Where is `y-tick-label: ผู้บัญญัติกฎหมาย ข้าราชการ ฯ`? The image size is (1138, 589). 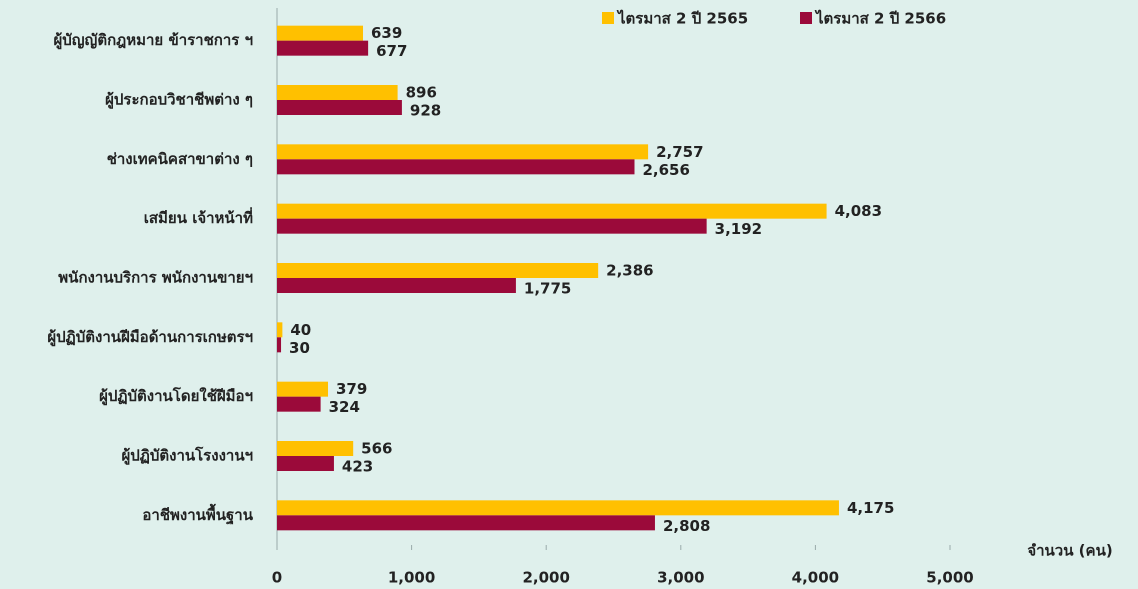 y-tick-label: ผู้บัญญัติกฎหมาย ข้าราชการ ฯ is located at coordinates (153, 40).